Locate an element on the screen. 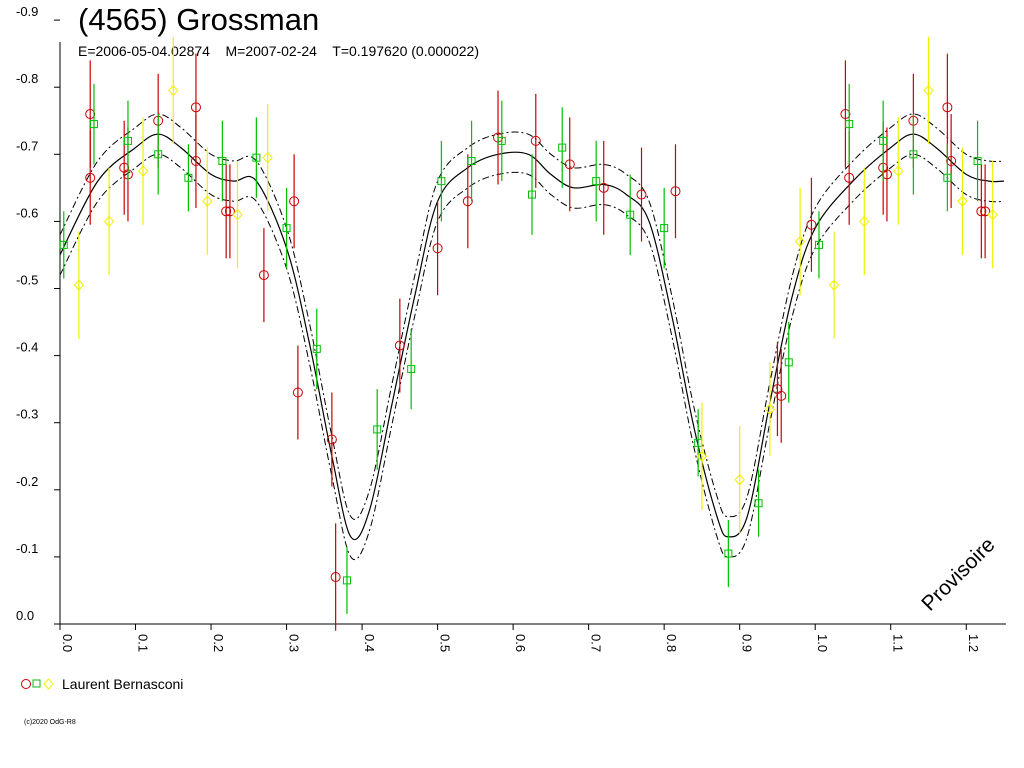 The image size is (1024, 768). y-tick-label: -0.9 is located at coordinates (27, 11).